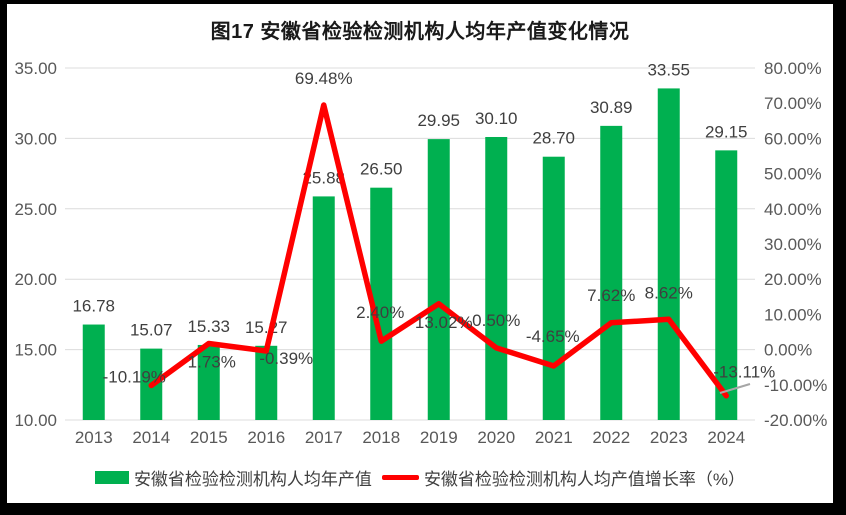 This screenshot has height=515, width=846. What do you see at coordinates (726, 131) in the screenshot?
I see `bar-value-label: 29.15` at bounding box center [726, 131].